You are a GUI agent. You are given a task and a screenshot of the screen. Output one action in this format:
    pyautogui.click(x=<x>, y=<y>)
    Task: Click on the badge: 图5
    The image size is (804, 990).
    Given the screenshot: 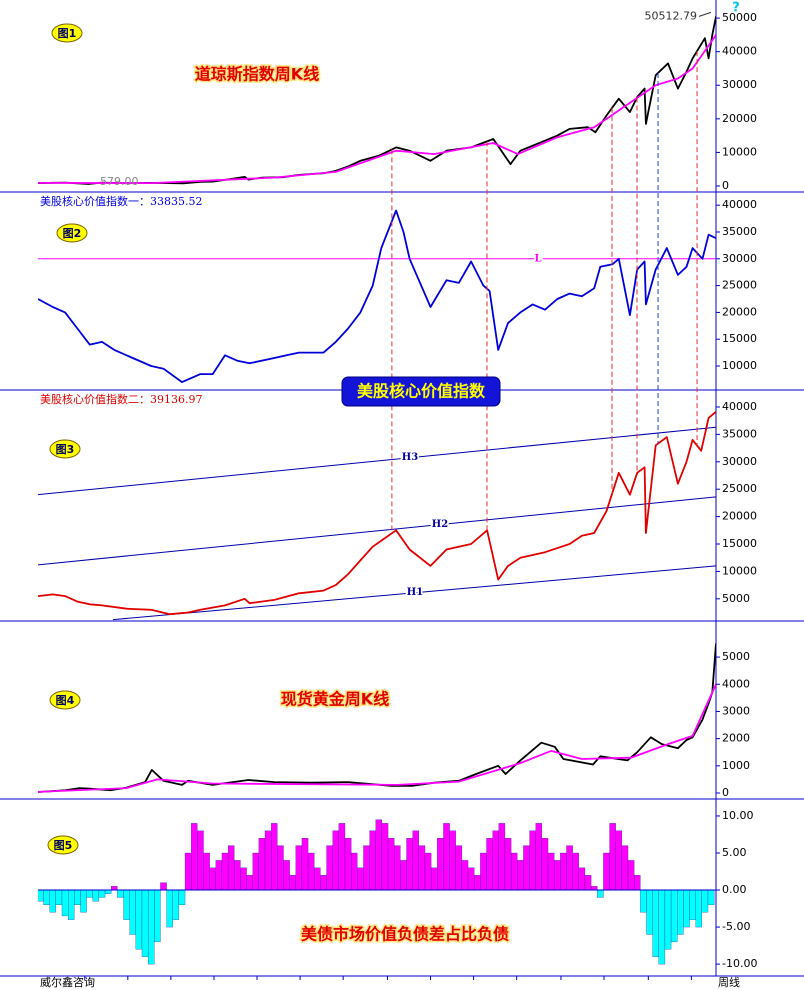 What is the action you would take?
    pyautogui.click(x=63, y=845)
    